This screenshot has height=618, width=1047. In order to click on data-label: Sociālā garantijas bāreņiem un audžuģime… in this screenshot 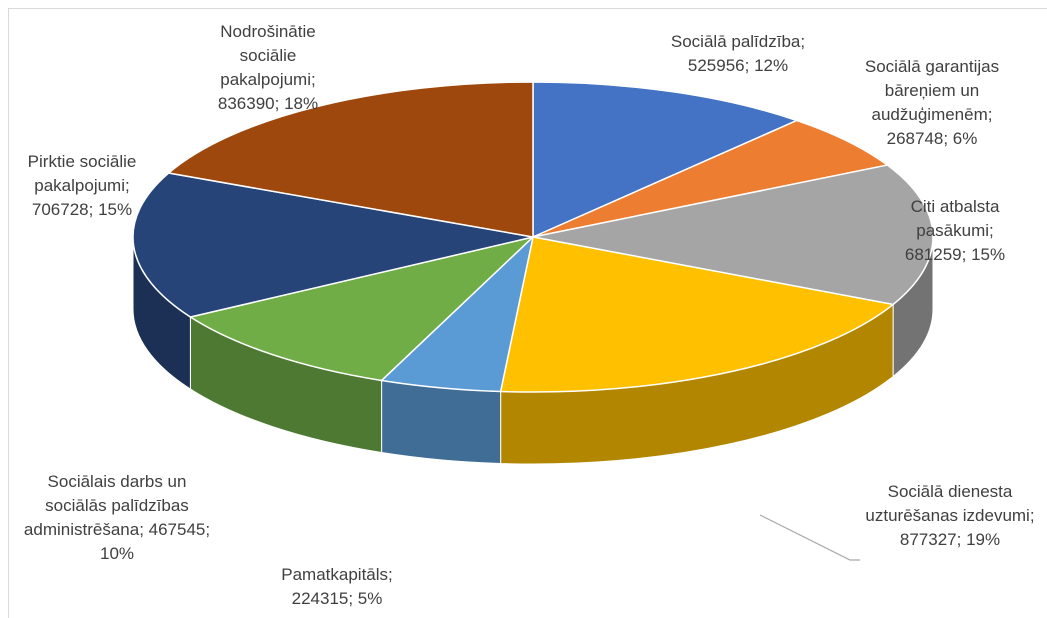, I will do `click(932, 102)`.